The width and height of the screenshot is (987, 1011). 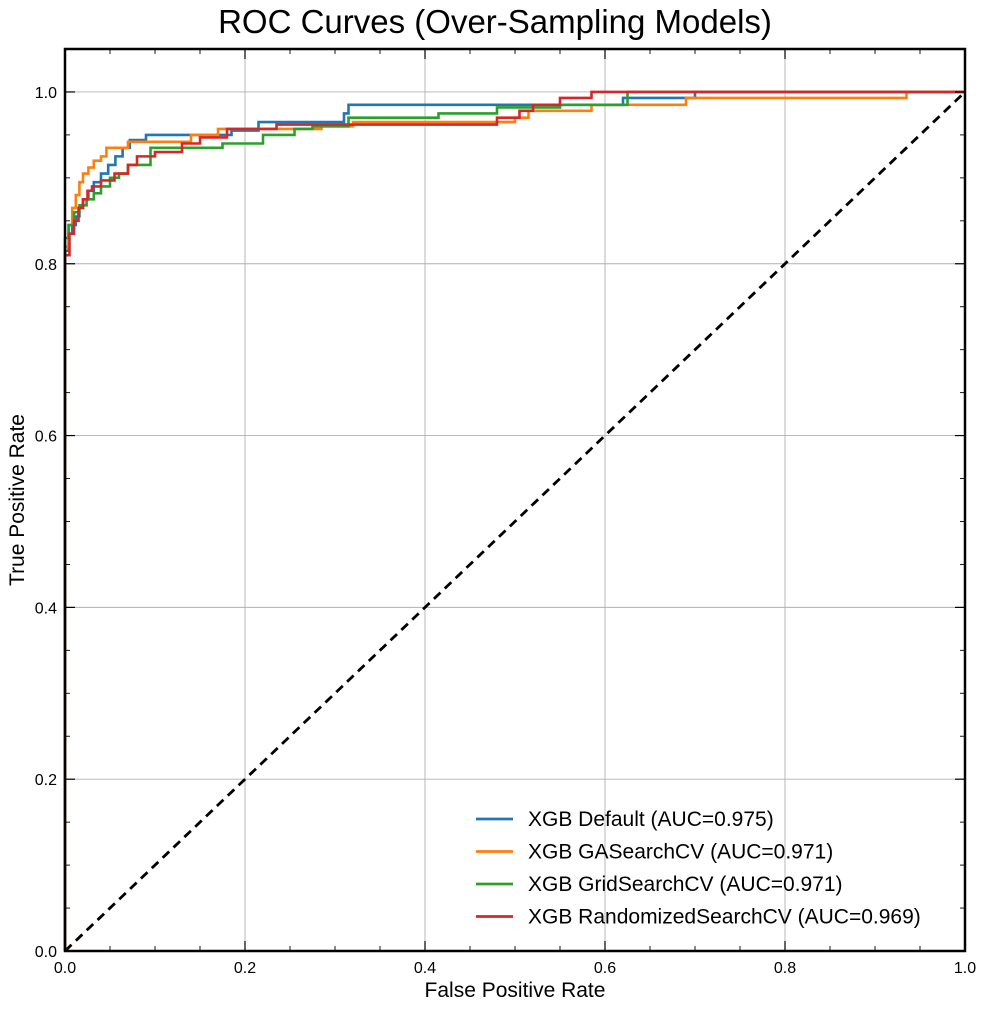 I want to click on x-tick-label: 0.0, so click(x=65, y=968).